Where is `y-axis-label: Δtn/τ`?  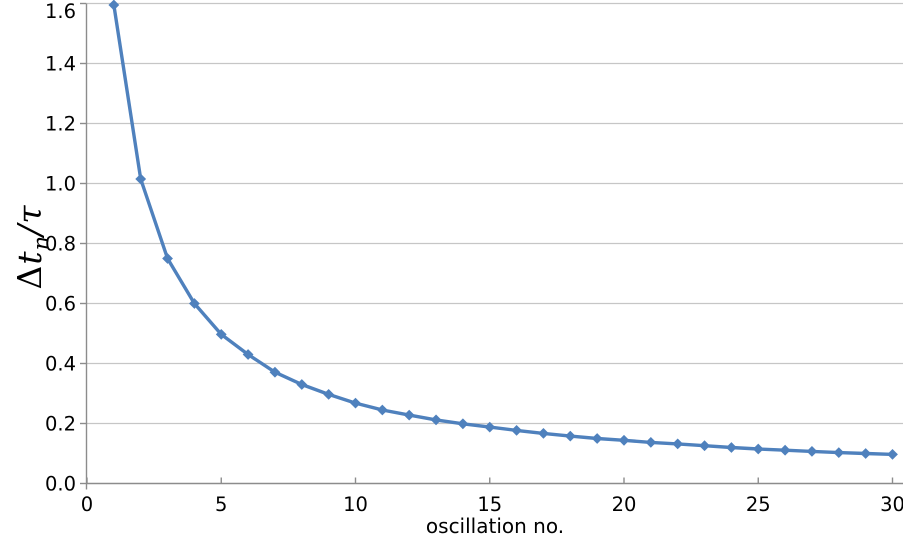 y-axis-label: Δtn/τ is located at coordinates (32, 247).